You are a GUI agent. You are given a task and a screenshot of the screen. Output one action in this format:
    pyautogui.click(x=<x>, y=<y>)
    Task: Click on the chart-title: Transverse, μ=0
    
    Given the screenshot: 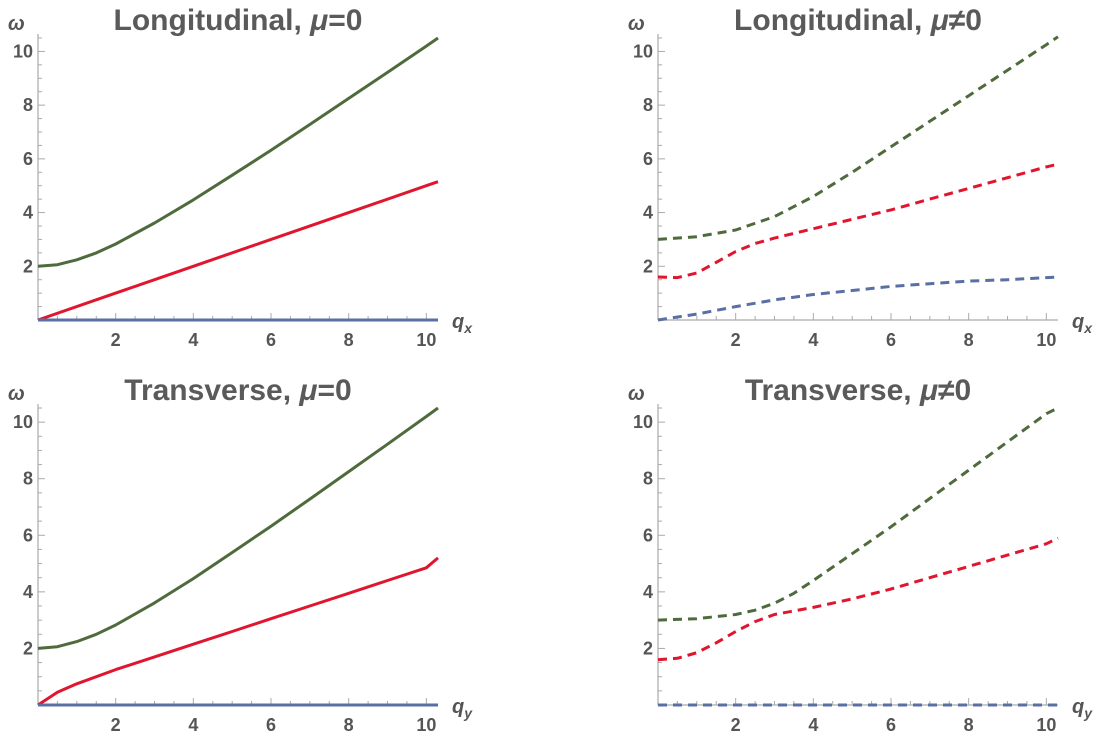 What is the action you would take?
    pyautogui.click(x=237, y=390)
    